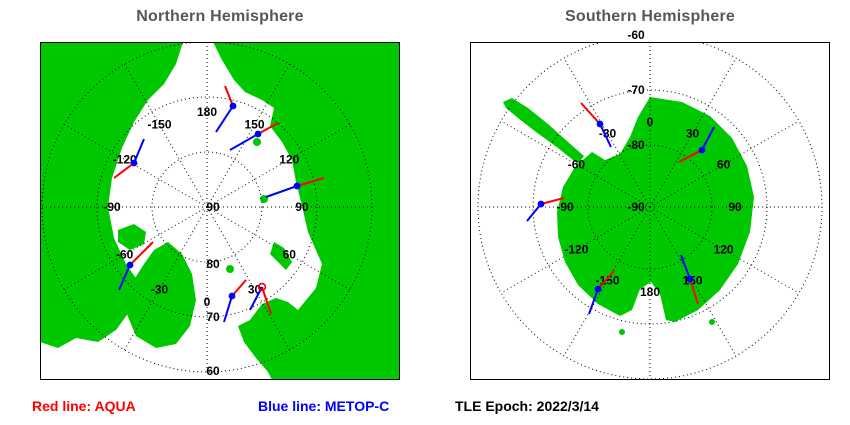  Describe the element at coordinates (213, 207) in the screenshot. I see `latitude-label: 90` at that location.